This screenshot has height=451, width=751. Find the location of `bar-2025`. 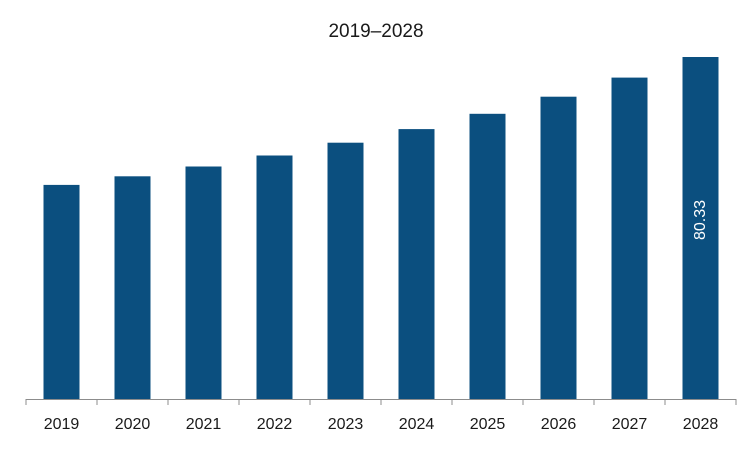

bar-2025 is located at coordinates (487, 256).